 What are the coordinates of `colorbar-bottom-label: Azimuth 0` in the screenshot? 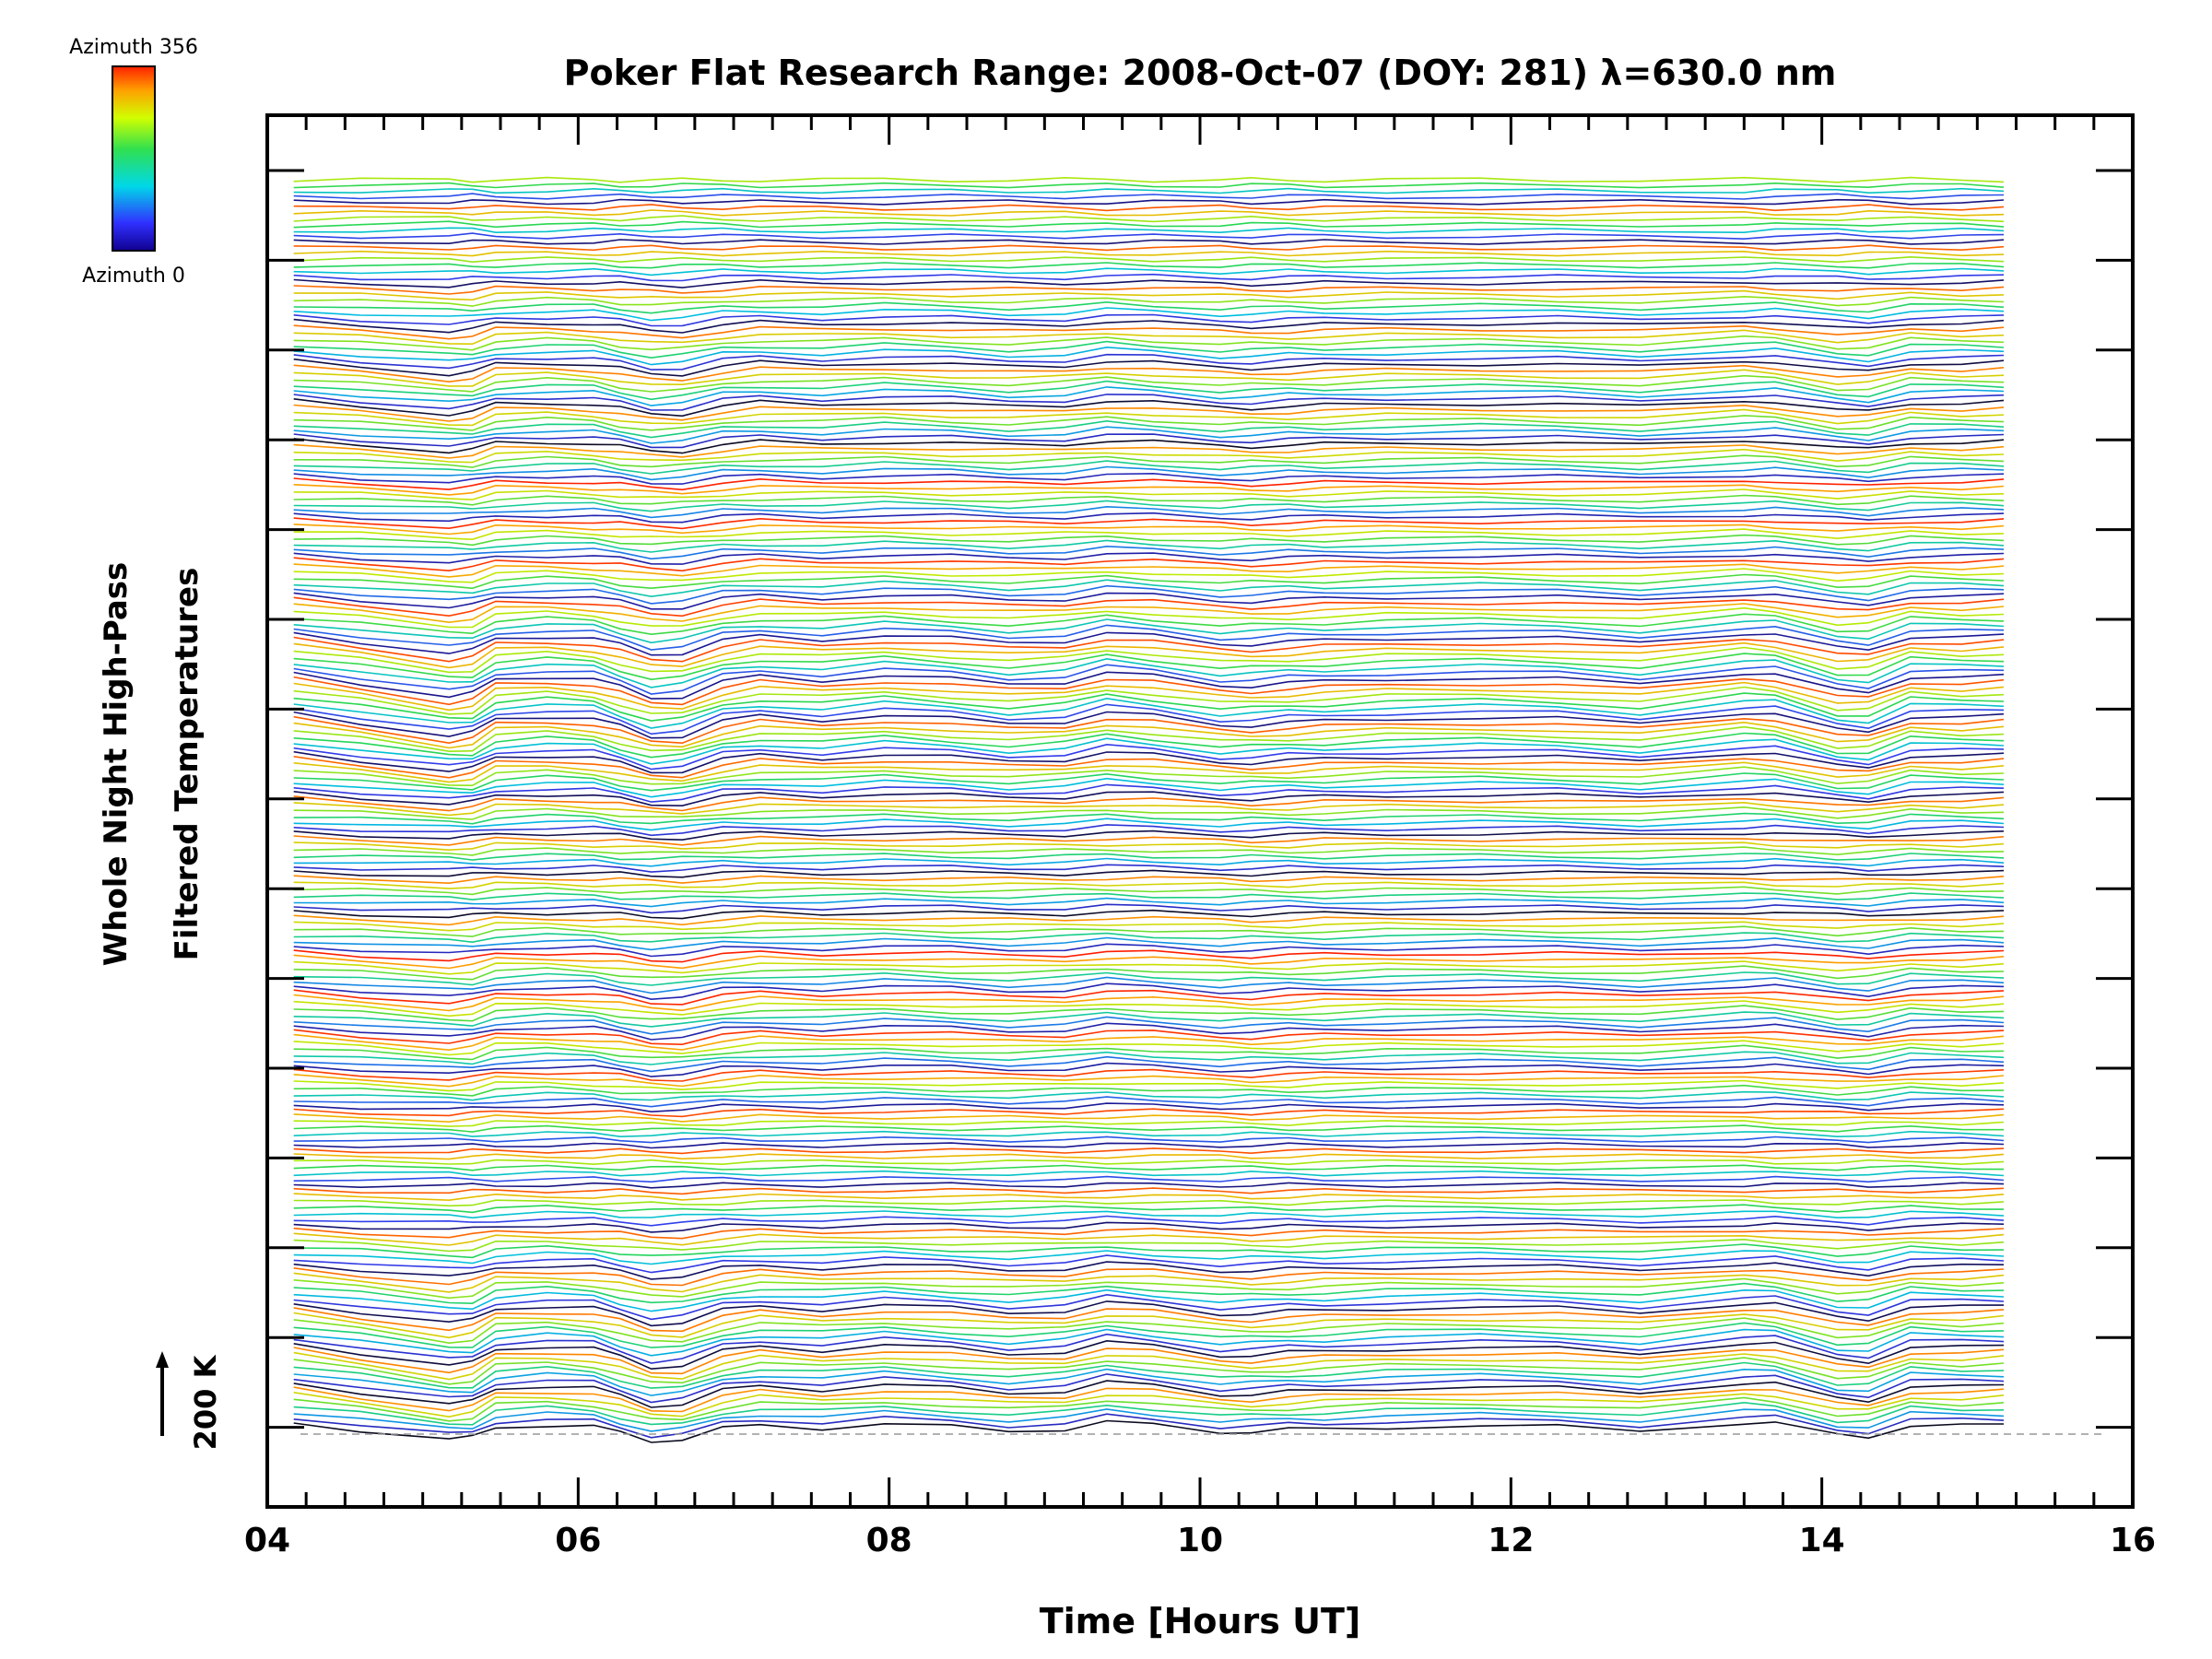 It's located at (133, 276).